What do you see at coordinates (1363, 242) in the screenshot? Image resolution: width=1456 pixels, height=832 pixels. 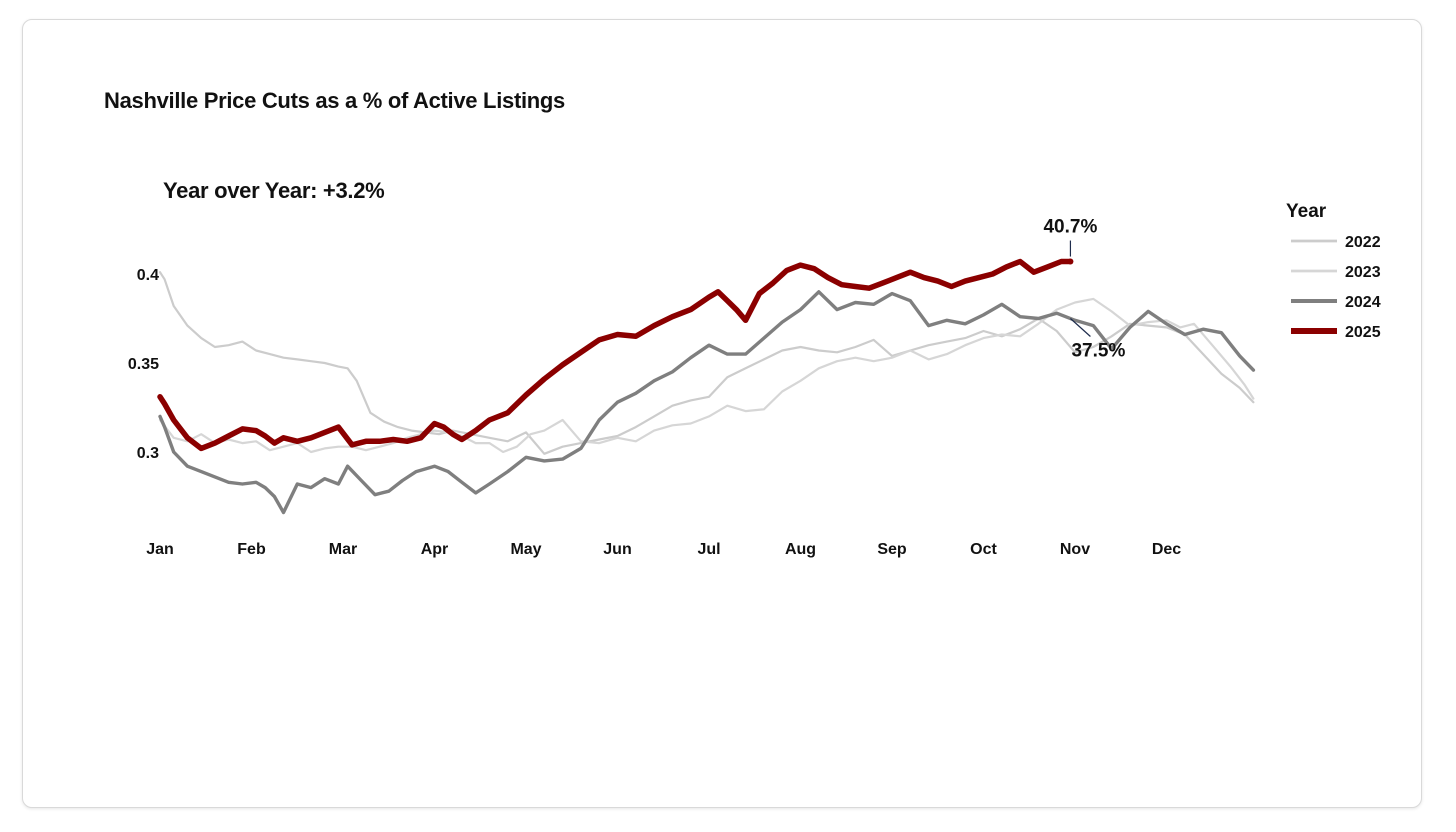 I see `legend-label-2022: 2022` at bounding box center [1363, 242].